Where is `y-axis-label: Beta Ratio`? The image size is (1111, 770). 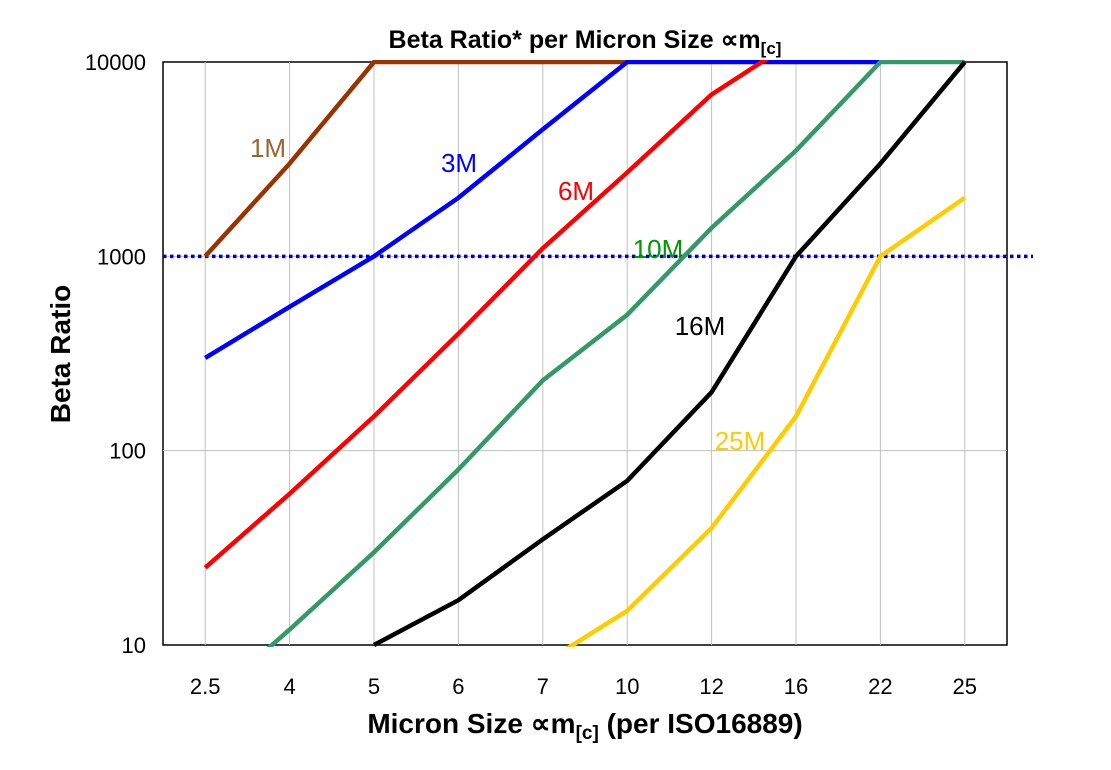 y-axis-label: Beta Ratio is located at coordinates (60, 354).